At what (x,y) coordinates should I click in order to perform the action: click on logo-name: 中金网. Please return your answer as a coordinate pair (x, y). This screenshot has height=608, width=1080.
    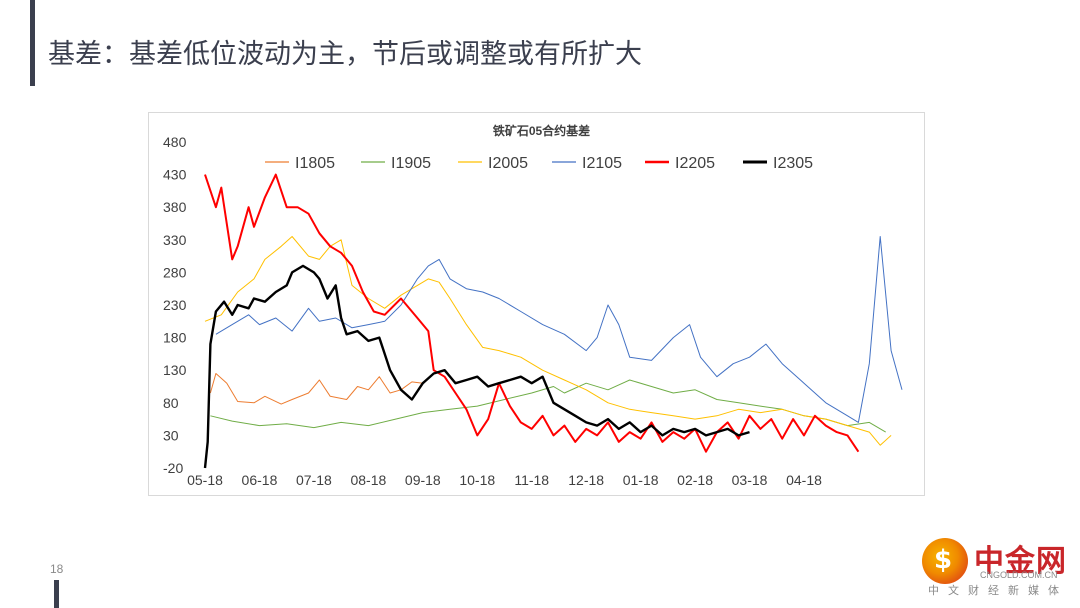
    Looking at the image, I should click on (1020, 561).